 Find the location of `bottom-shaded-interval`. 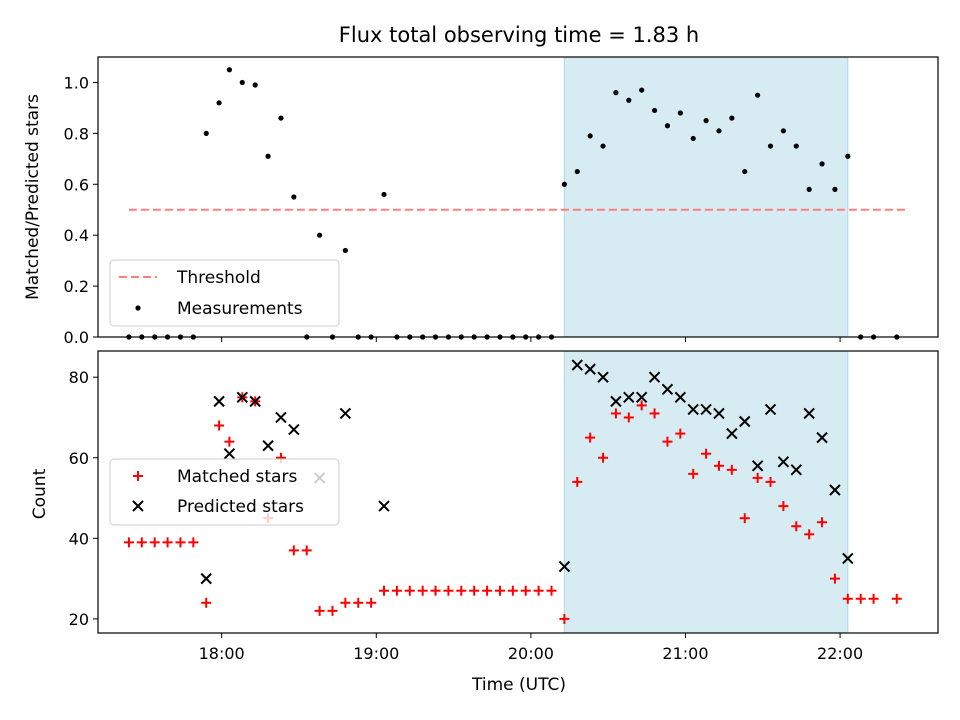

bottom-shaded-interval is located at coordinates (706, 492).